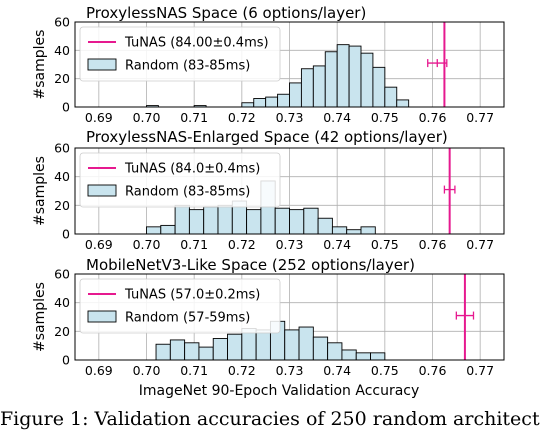  I want to click on panel-3-x-tick-label: 0.69, so click(99, 370).